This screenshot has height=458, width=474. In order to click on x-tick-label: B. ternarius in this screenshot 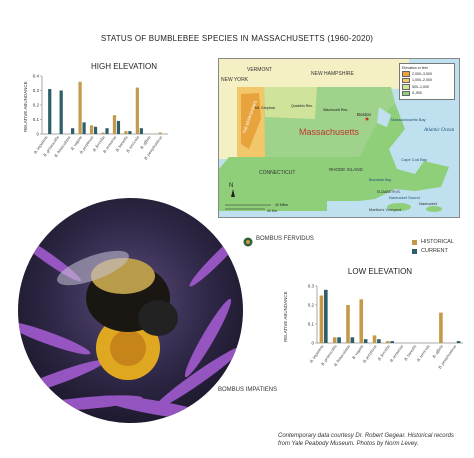, I will do `click(397, 353)`.